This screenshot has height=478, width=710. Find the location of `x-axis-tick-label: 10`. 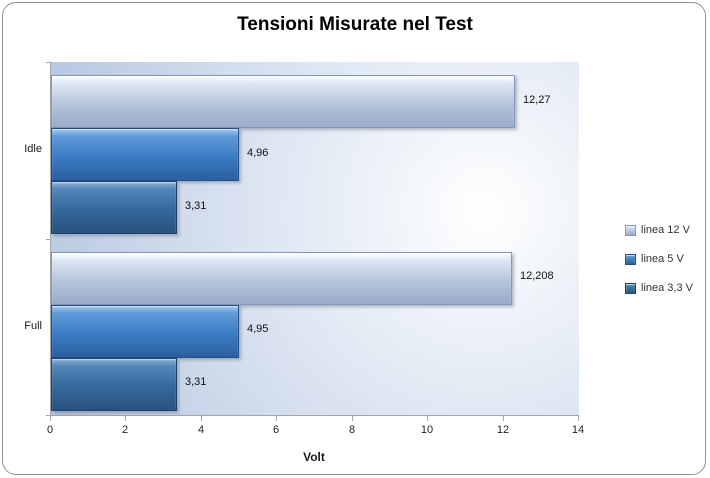

x-axis-tick-label: 10 is located at coordinates (427, 430).